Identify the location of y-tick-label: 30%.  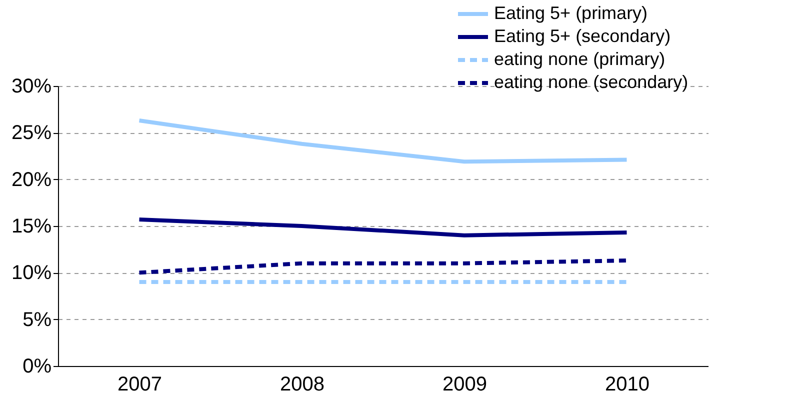
(31, 87).